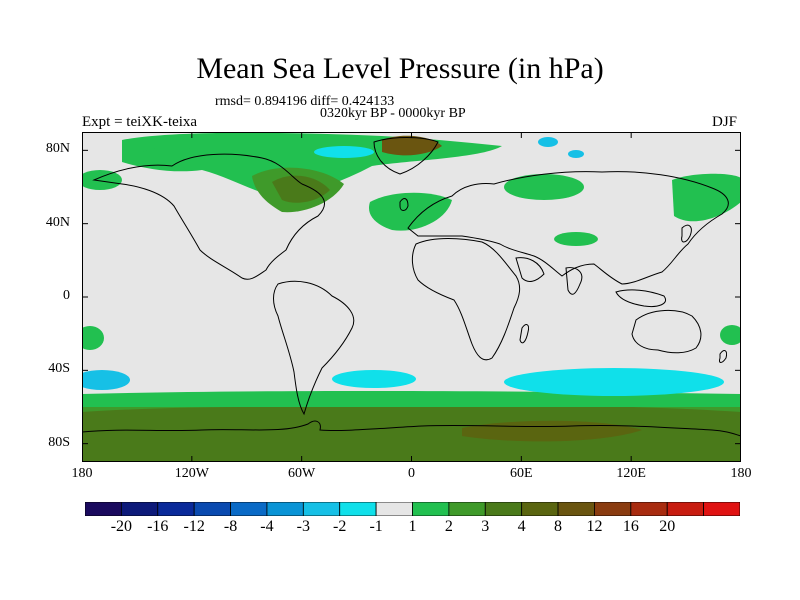 The width and height of the screenshot is (800, 600). What do you see at coordinates (667, 526) in the screenshot?
I see `colorbar-label: 20` at bounding box center [667, 526].